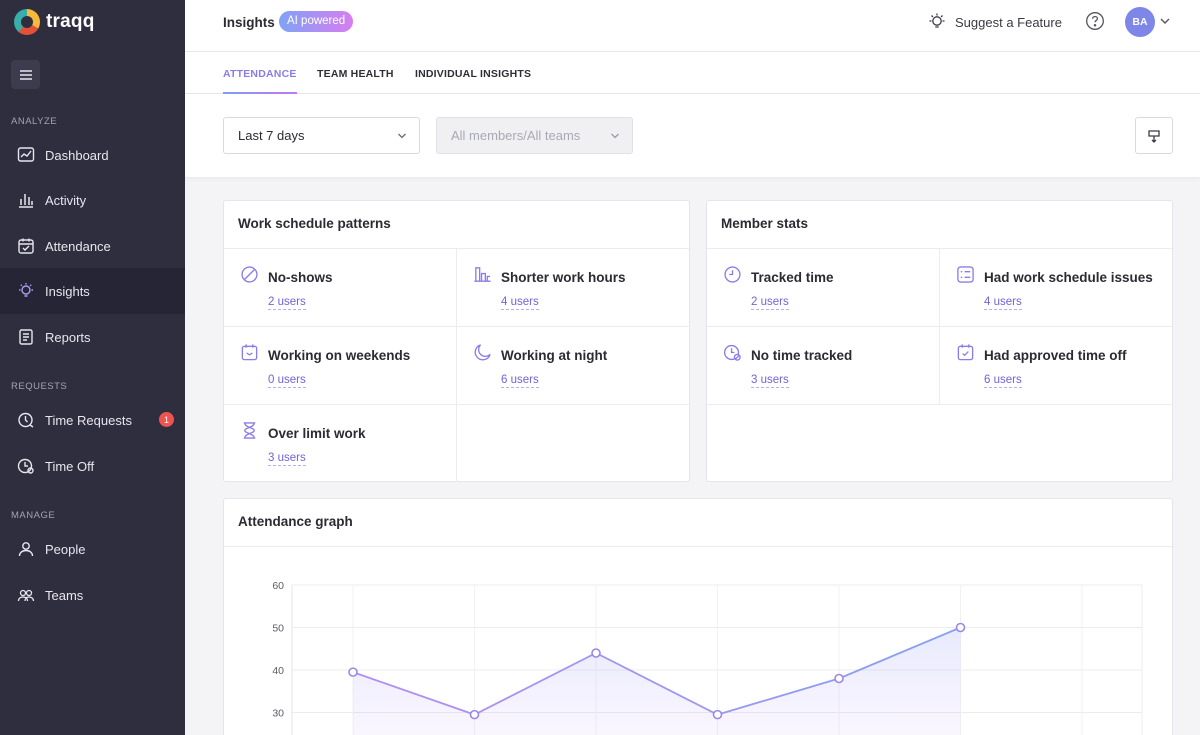  I want to click on stat-label: Tracked time, so click(792, 277).